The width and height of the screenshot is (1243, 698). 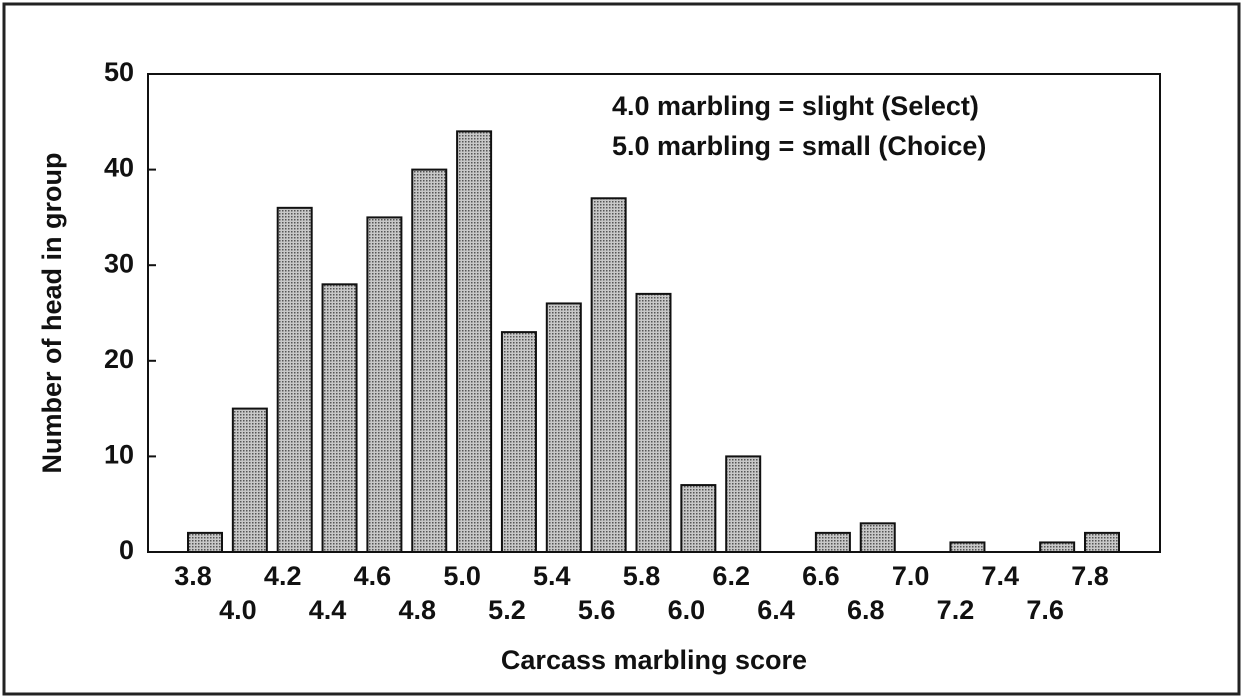 What do you see at coordinates (52, 313) in the screenshot?
I see `y-axis-label: Number of head in group` at bounding box center [52, 313].